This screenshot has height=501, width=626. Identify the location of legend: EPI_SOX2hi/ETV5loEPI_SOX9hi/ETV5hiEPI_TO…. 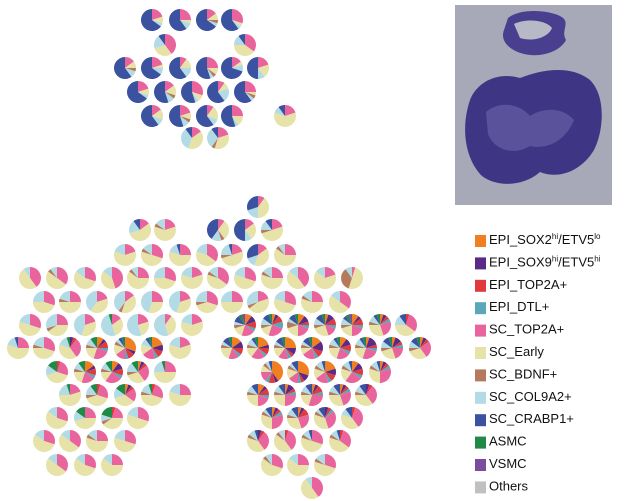
(538, 363).